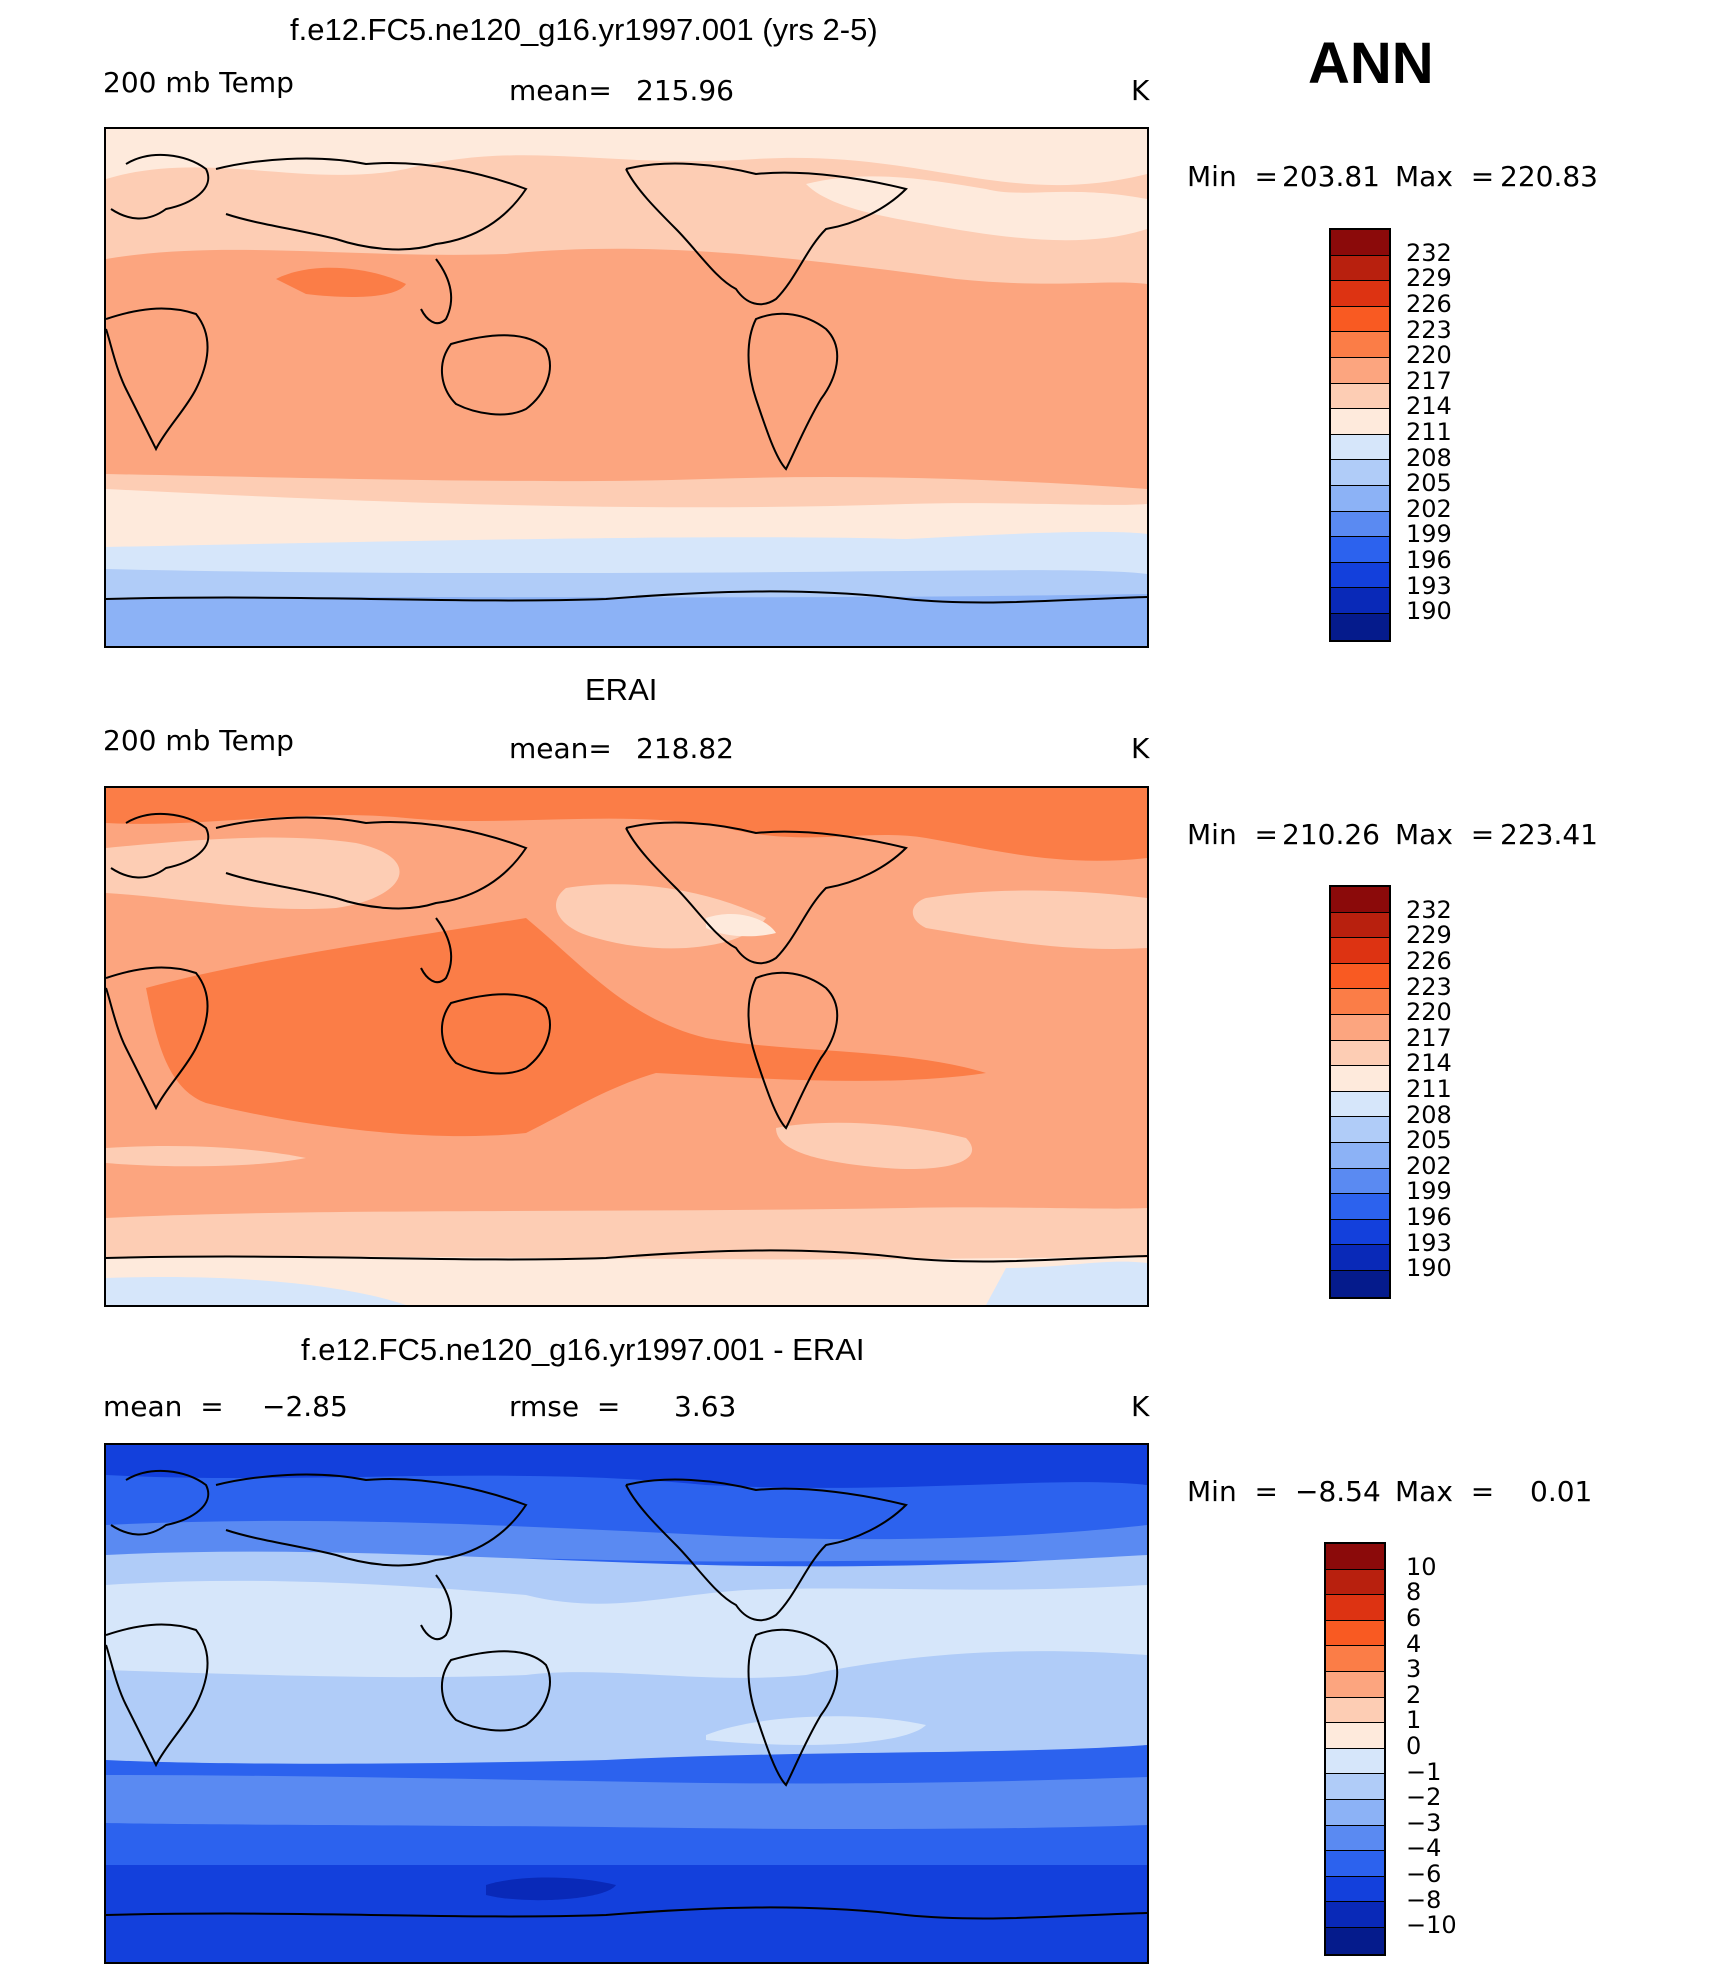  I want to click on colorbar-level-label: −6, so click(1424, 1874).